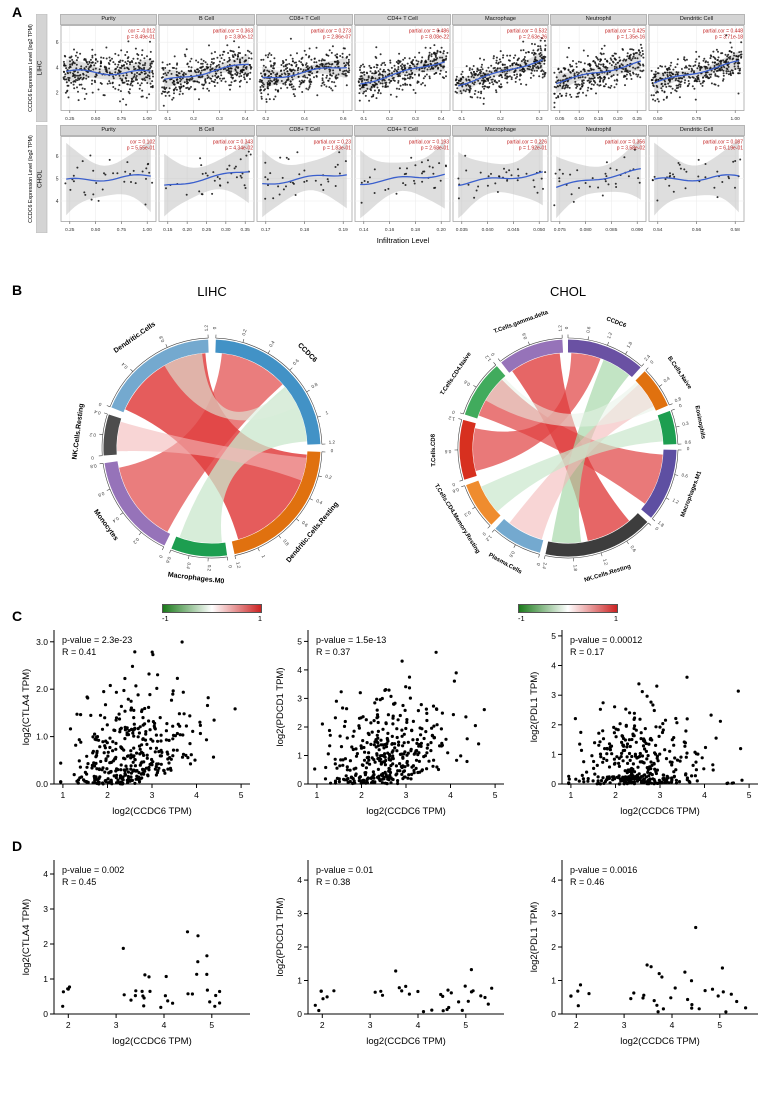 The width and height of the screenshot is (780, 1096). I want to click on svg-text: 0.56, so click(697, 230).